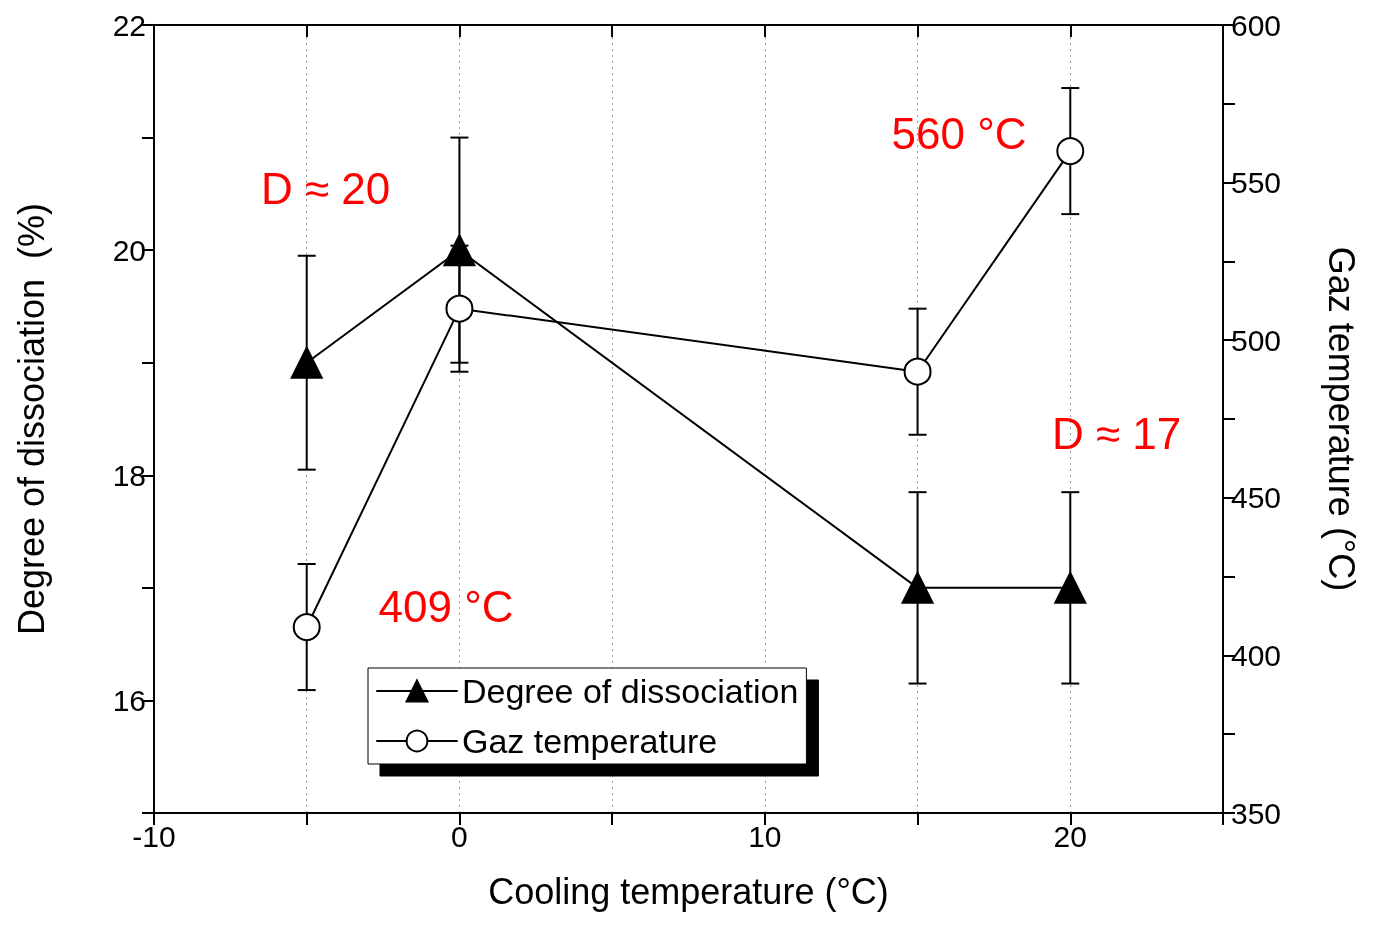 This screenshot has width=1384, height=946. I want to click on y-tick-label: 16, so click(129, 700).